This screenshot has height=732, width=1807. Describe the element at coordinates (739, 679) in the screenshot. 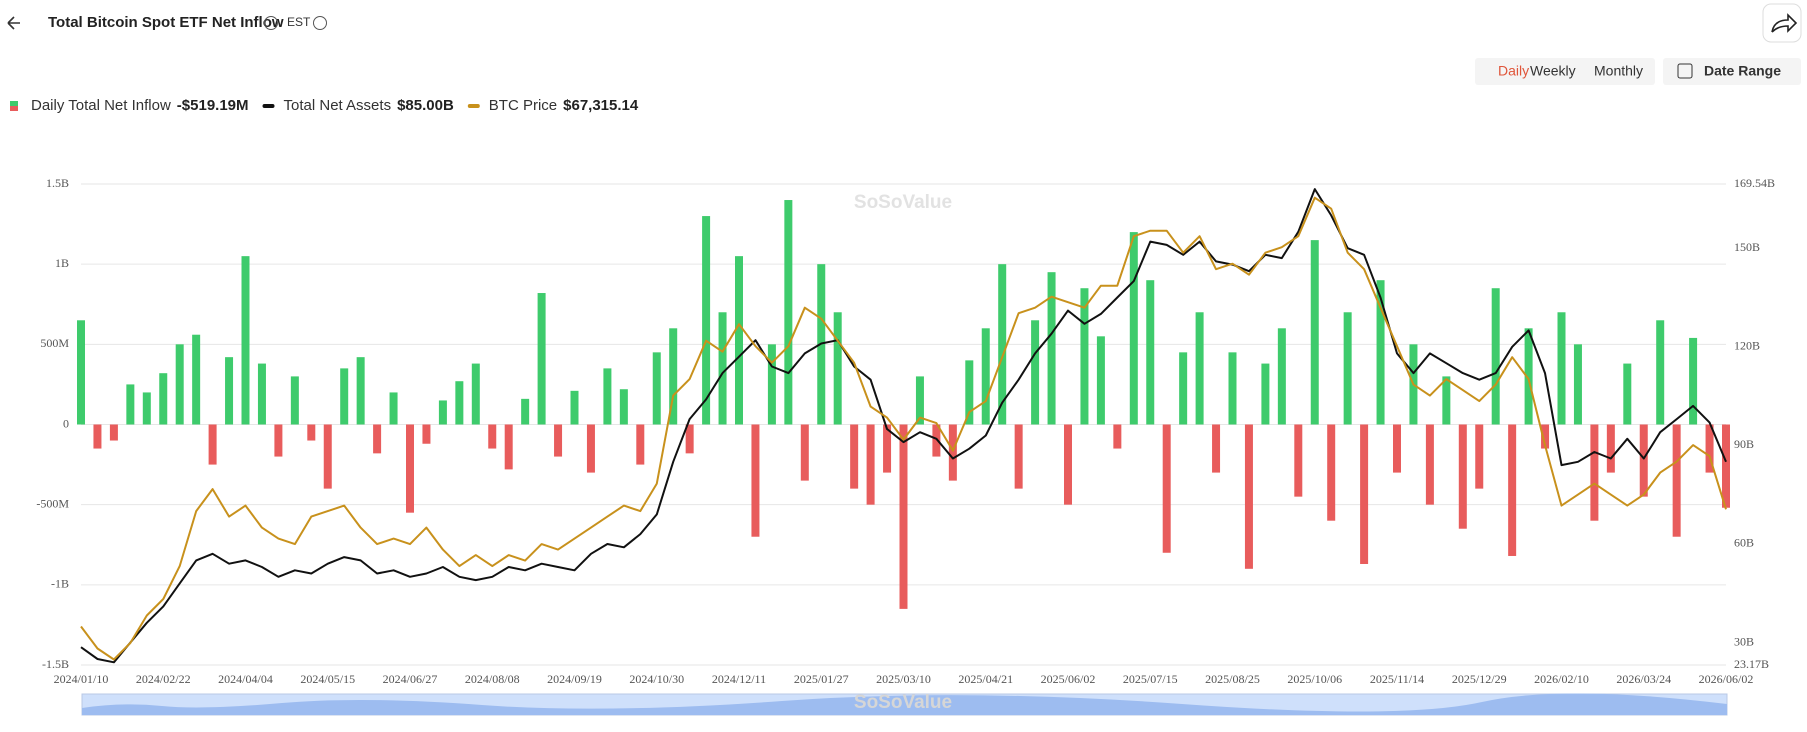

I see `x-tick-label: 2024/12/11` at that location.